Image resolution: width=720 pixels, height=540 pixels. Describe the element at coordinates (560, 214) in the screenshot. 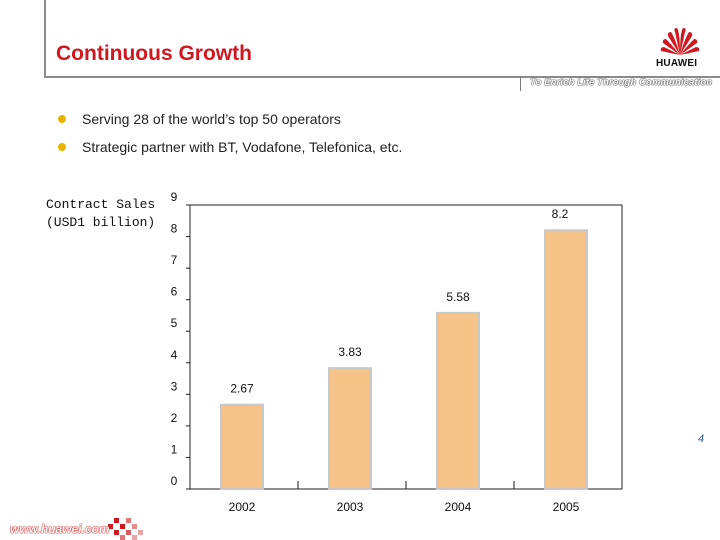

I see `data-label-2005: 8.2` at that location.